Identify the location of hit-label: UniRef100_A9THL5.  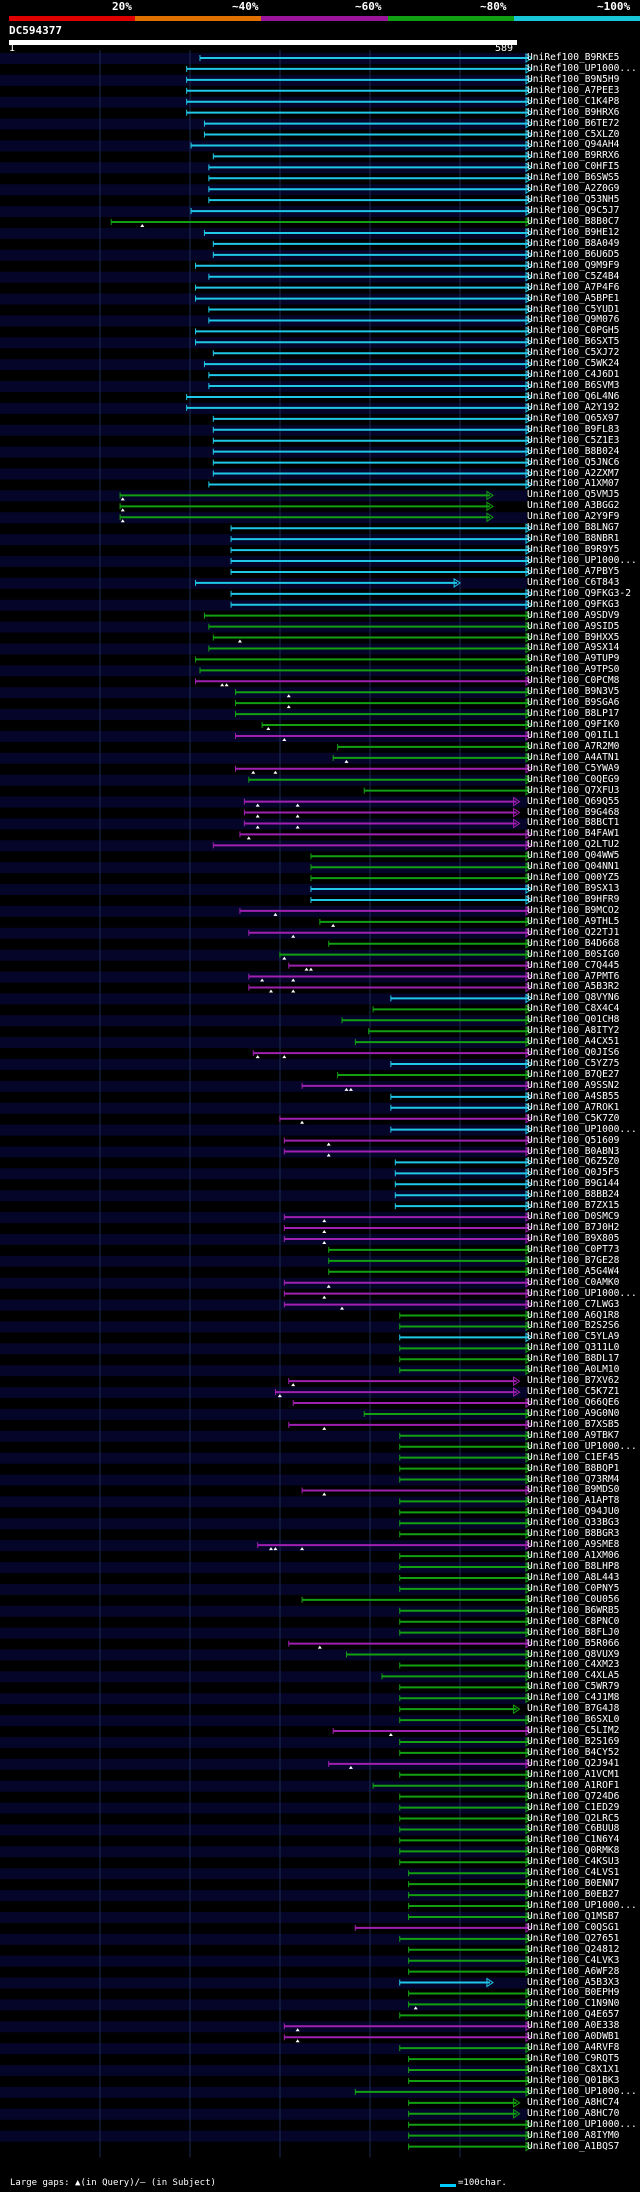
(573, 921).